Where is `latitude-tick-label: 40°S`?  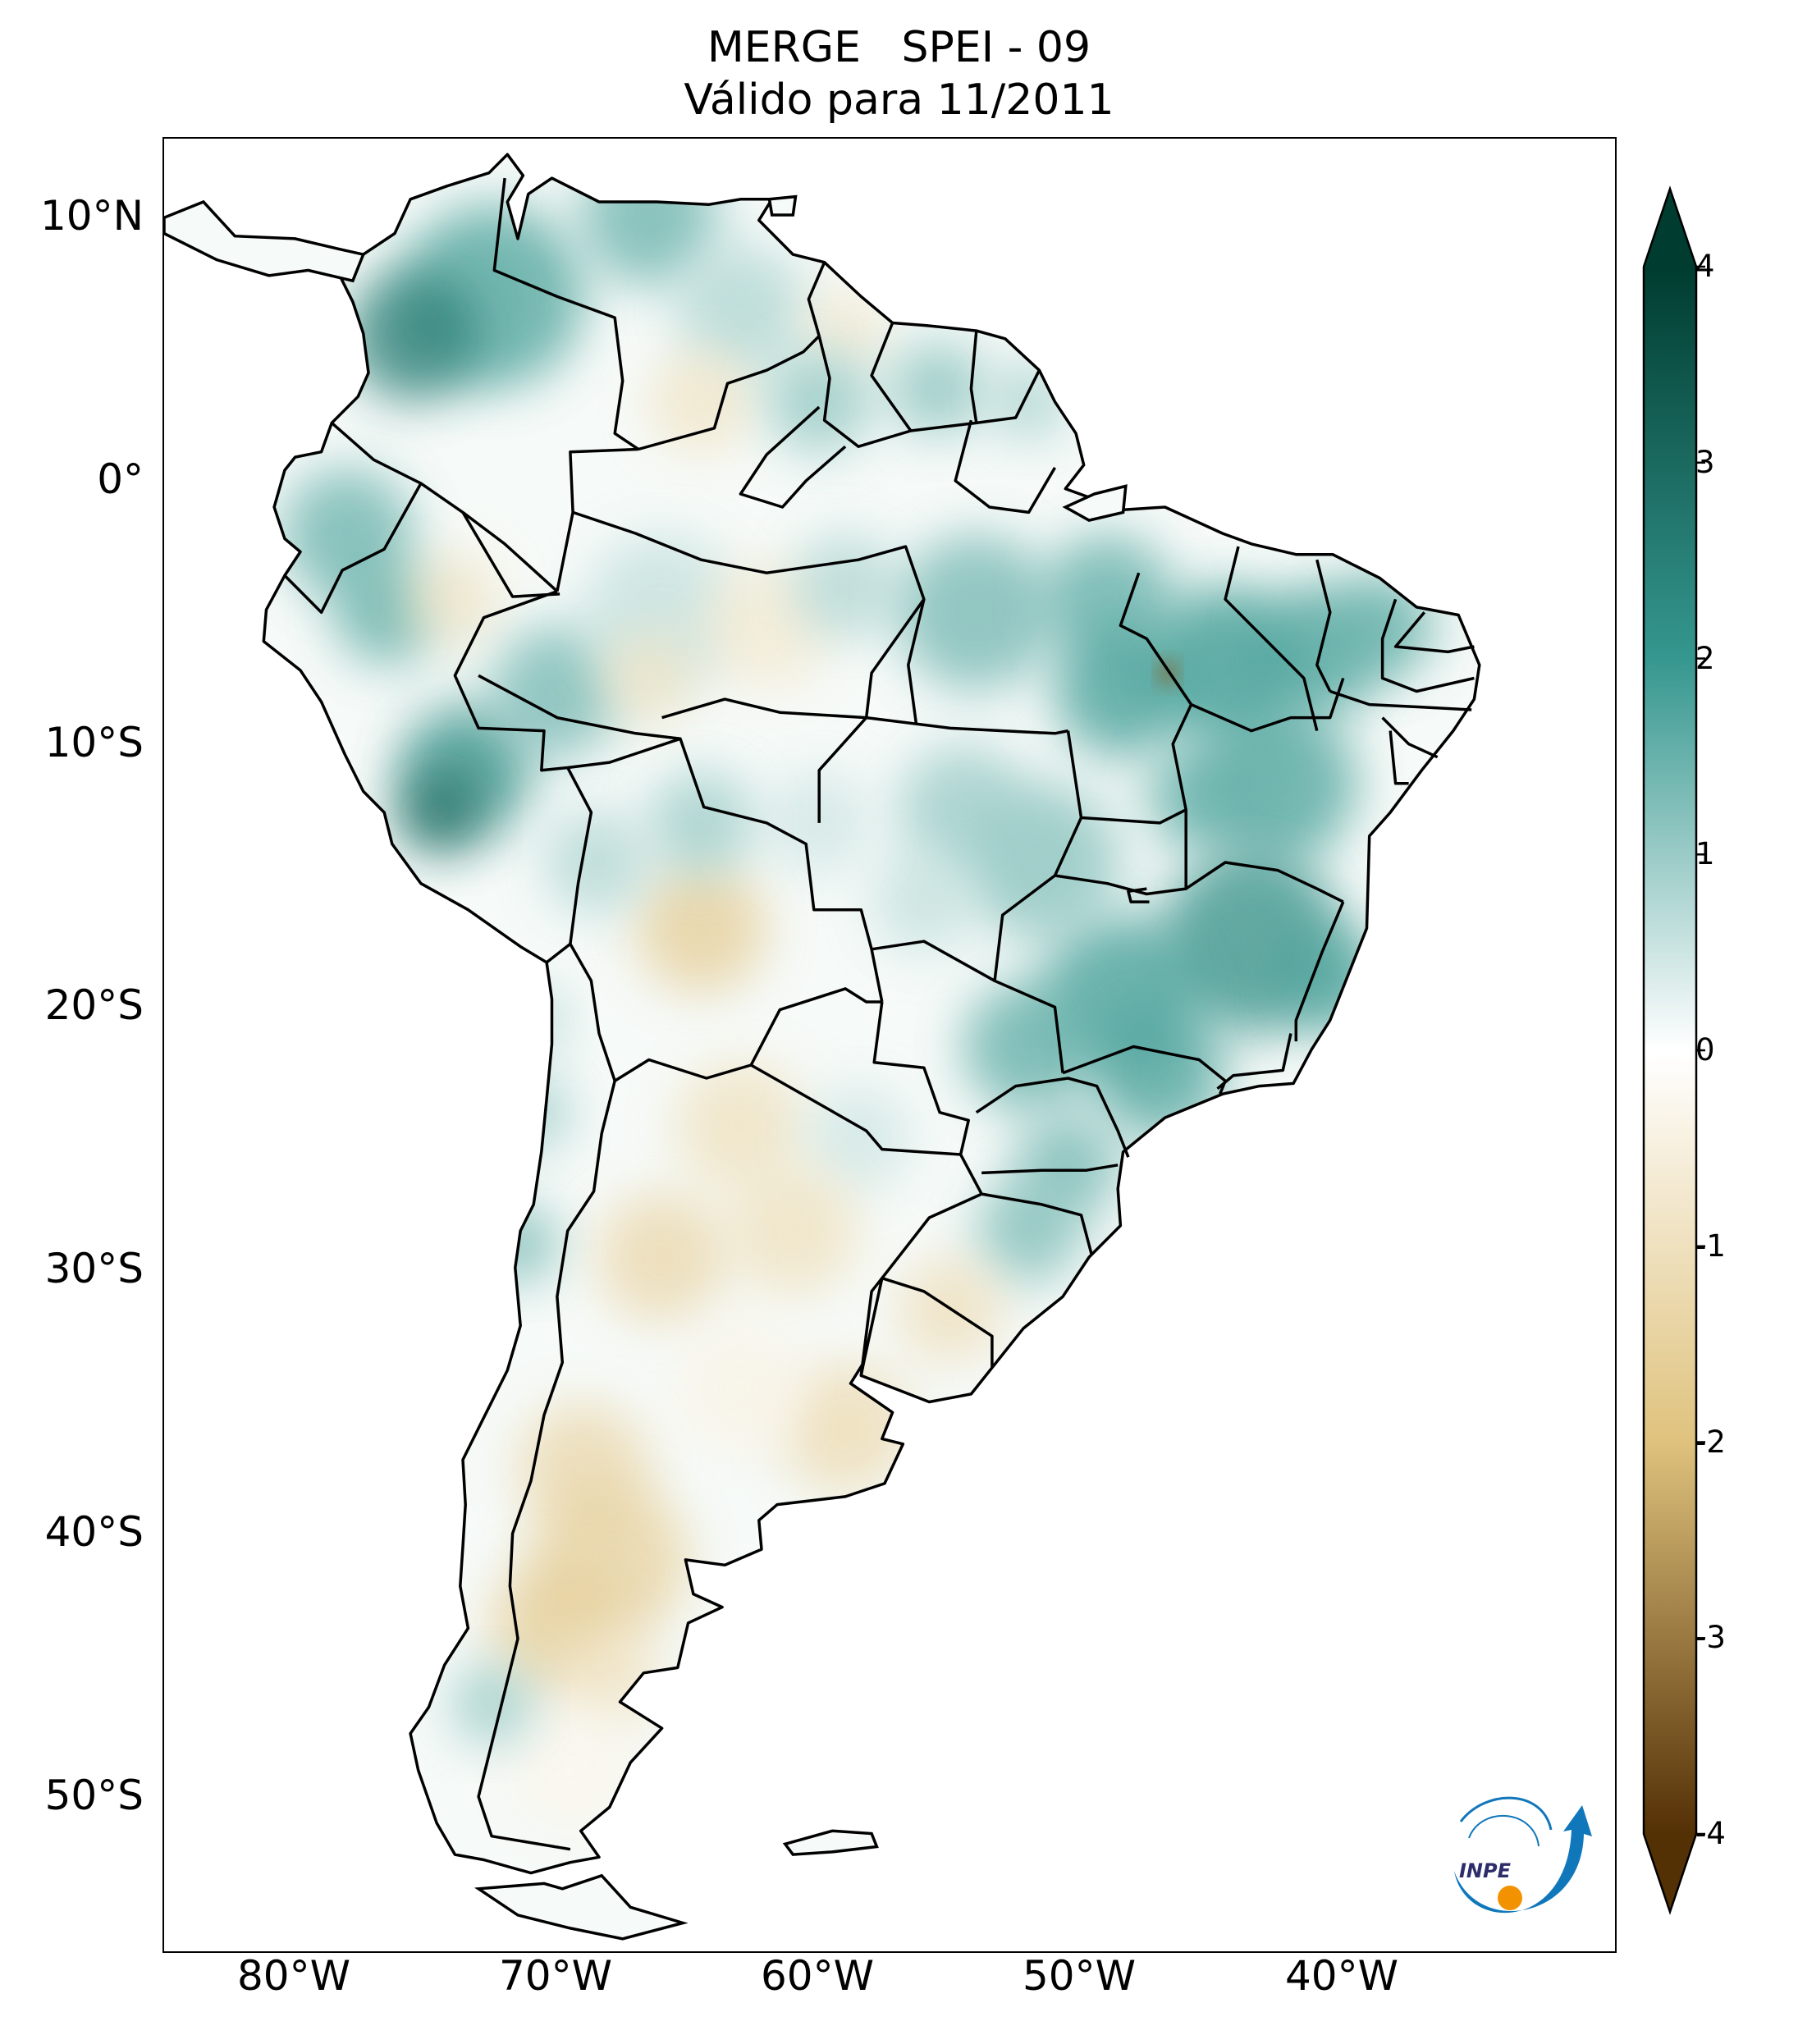 latitude-tick-label: 40°S is located at coordinates (94, 1532).